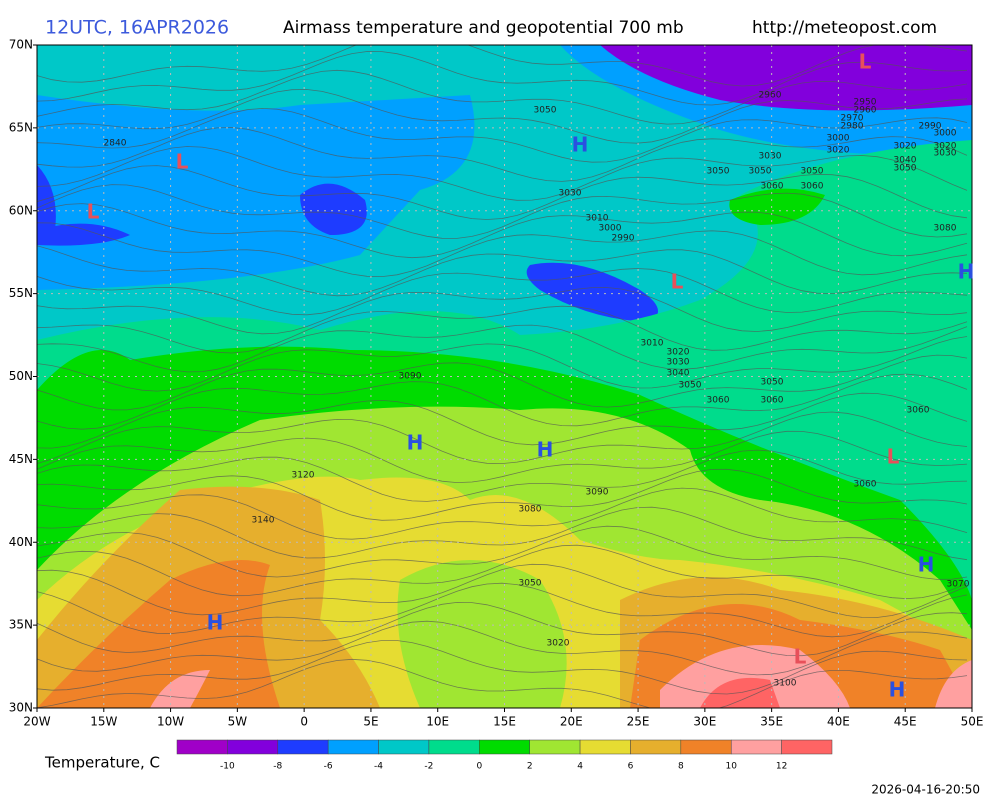  Describe the element at coordinates (781, 767) in the screenshot. I see `colorbar-tick-label: 12` at that location.